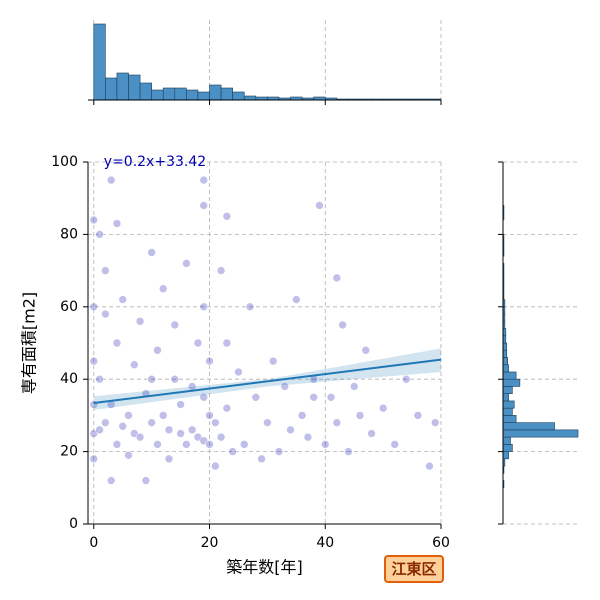  I want to click on x-tick-label: 0, so click(93, 543).